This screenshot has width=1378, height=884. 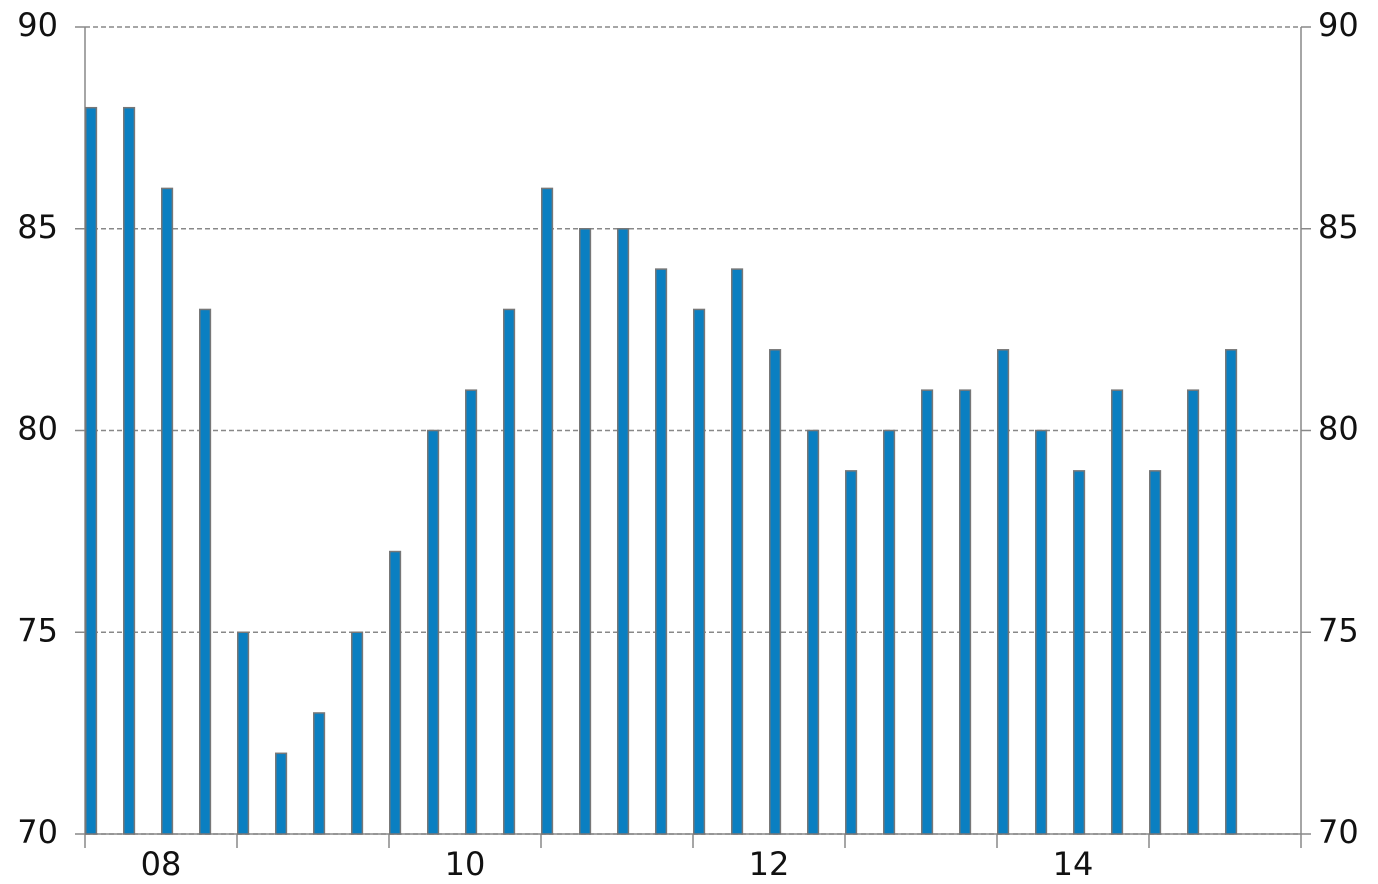 I want to click on y2-tick-label: 70, so click(x=1338, y=832).